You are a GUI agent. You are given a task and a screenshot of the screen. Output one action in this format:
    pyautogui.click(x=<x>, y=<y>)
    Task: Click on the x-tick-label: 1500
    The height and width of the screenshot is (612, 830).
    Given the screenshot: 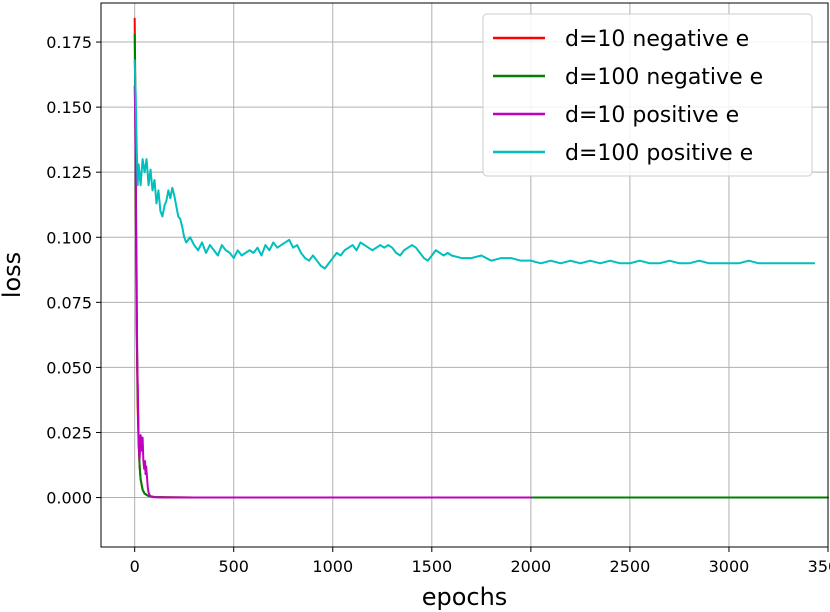 What is the action you would take?
    pyautogui.click(x=431, y=566)
    